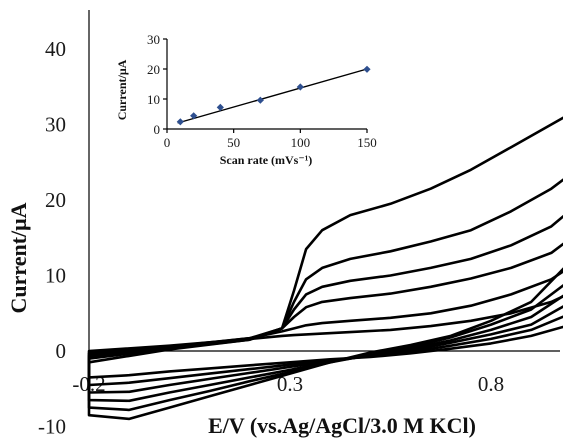  Describe the element at coordinates (18, 257) in the screenshot. I see `y-axis-title: Current/μA` at that location.